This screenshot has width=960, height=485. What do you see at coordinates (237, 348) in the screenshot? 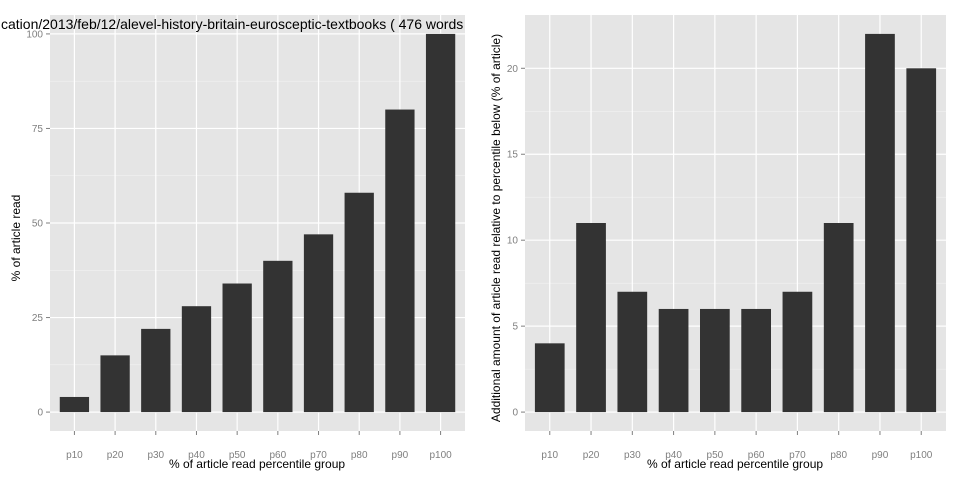
I see `left-bar-p50` at bounding box center [237, 348].